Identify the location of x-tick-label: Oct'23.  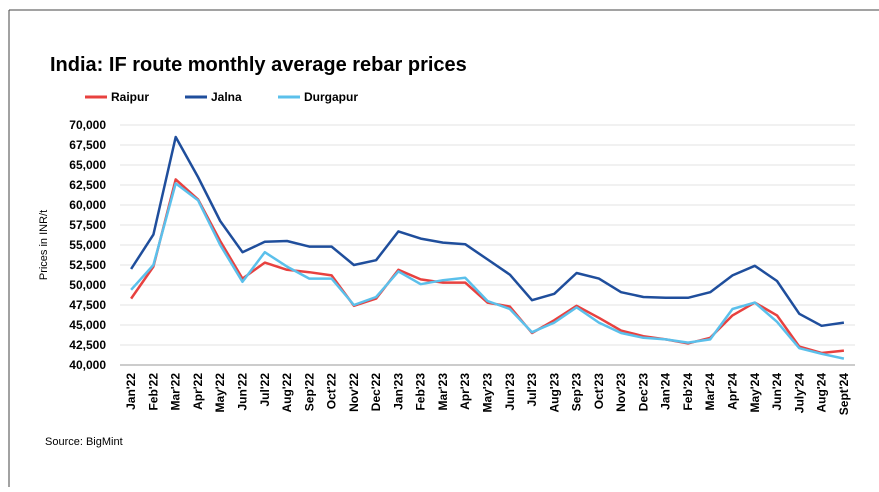
(599, 391).